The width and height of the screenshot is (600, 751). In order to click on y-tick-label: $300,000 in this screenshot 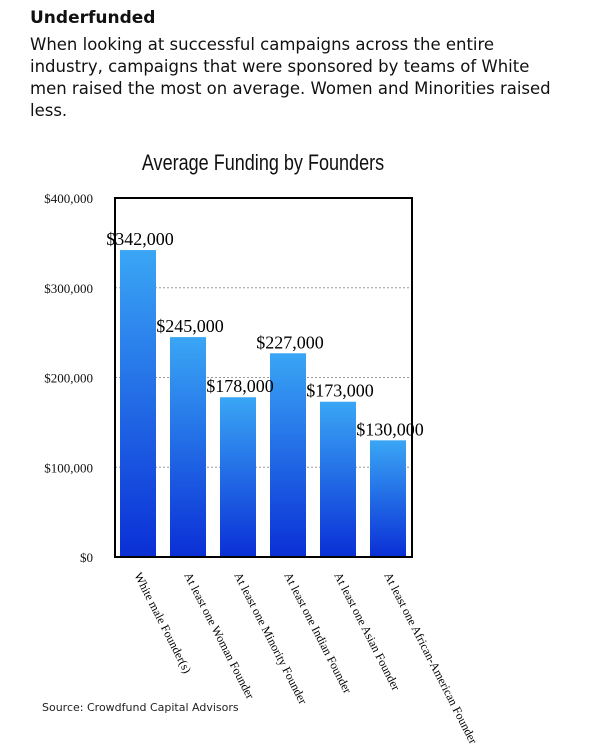, I will do `click(68, 288)`.